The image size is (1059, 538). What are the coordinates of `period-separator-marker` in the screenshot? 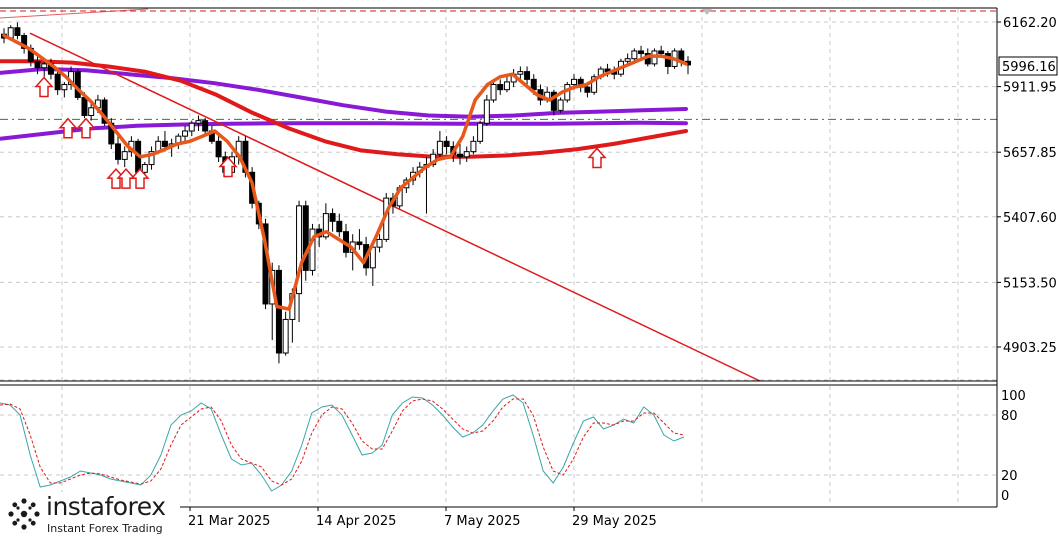 It's located at (707, 12).